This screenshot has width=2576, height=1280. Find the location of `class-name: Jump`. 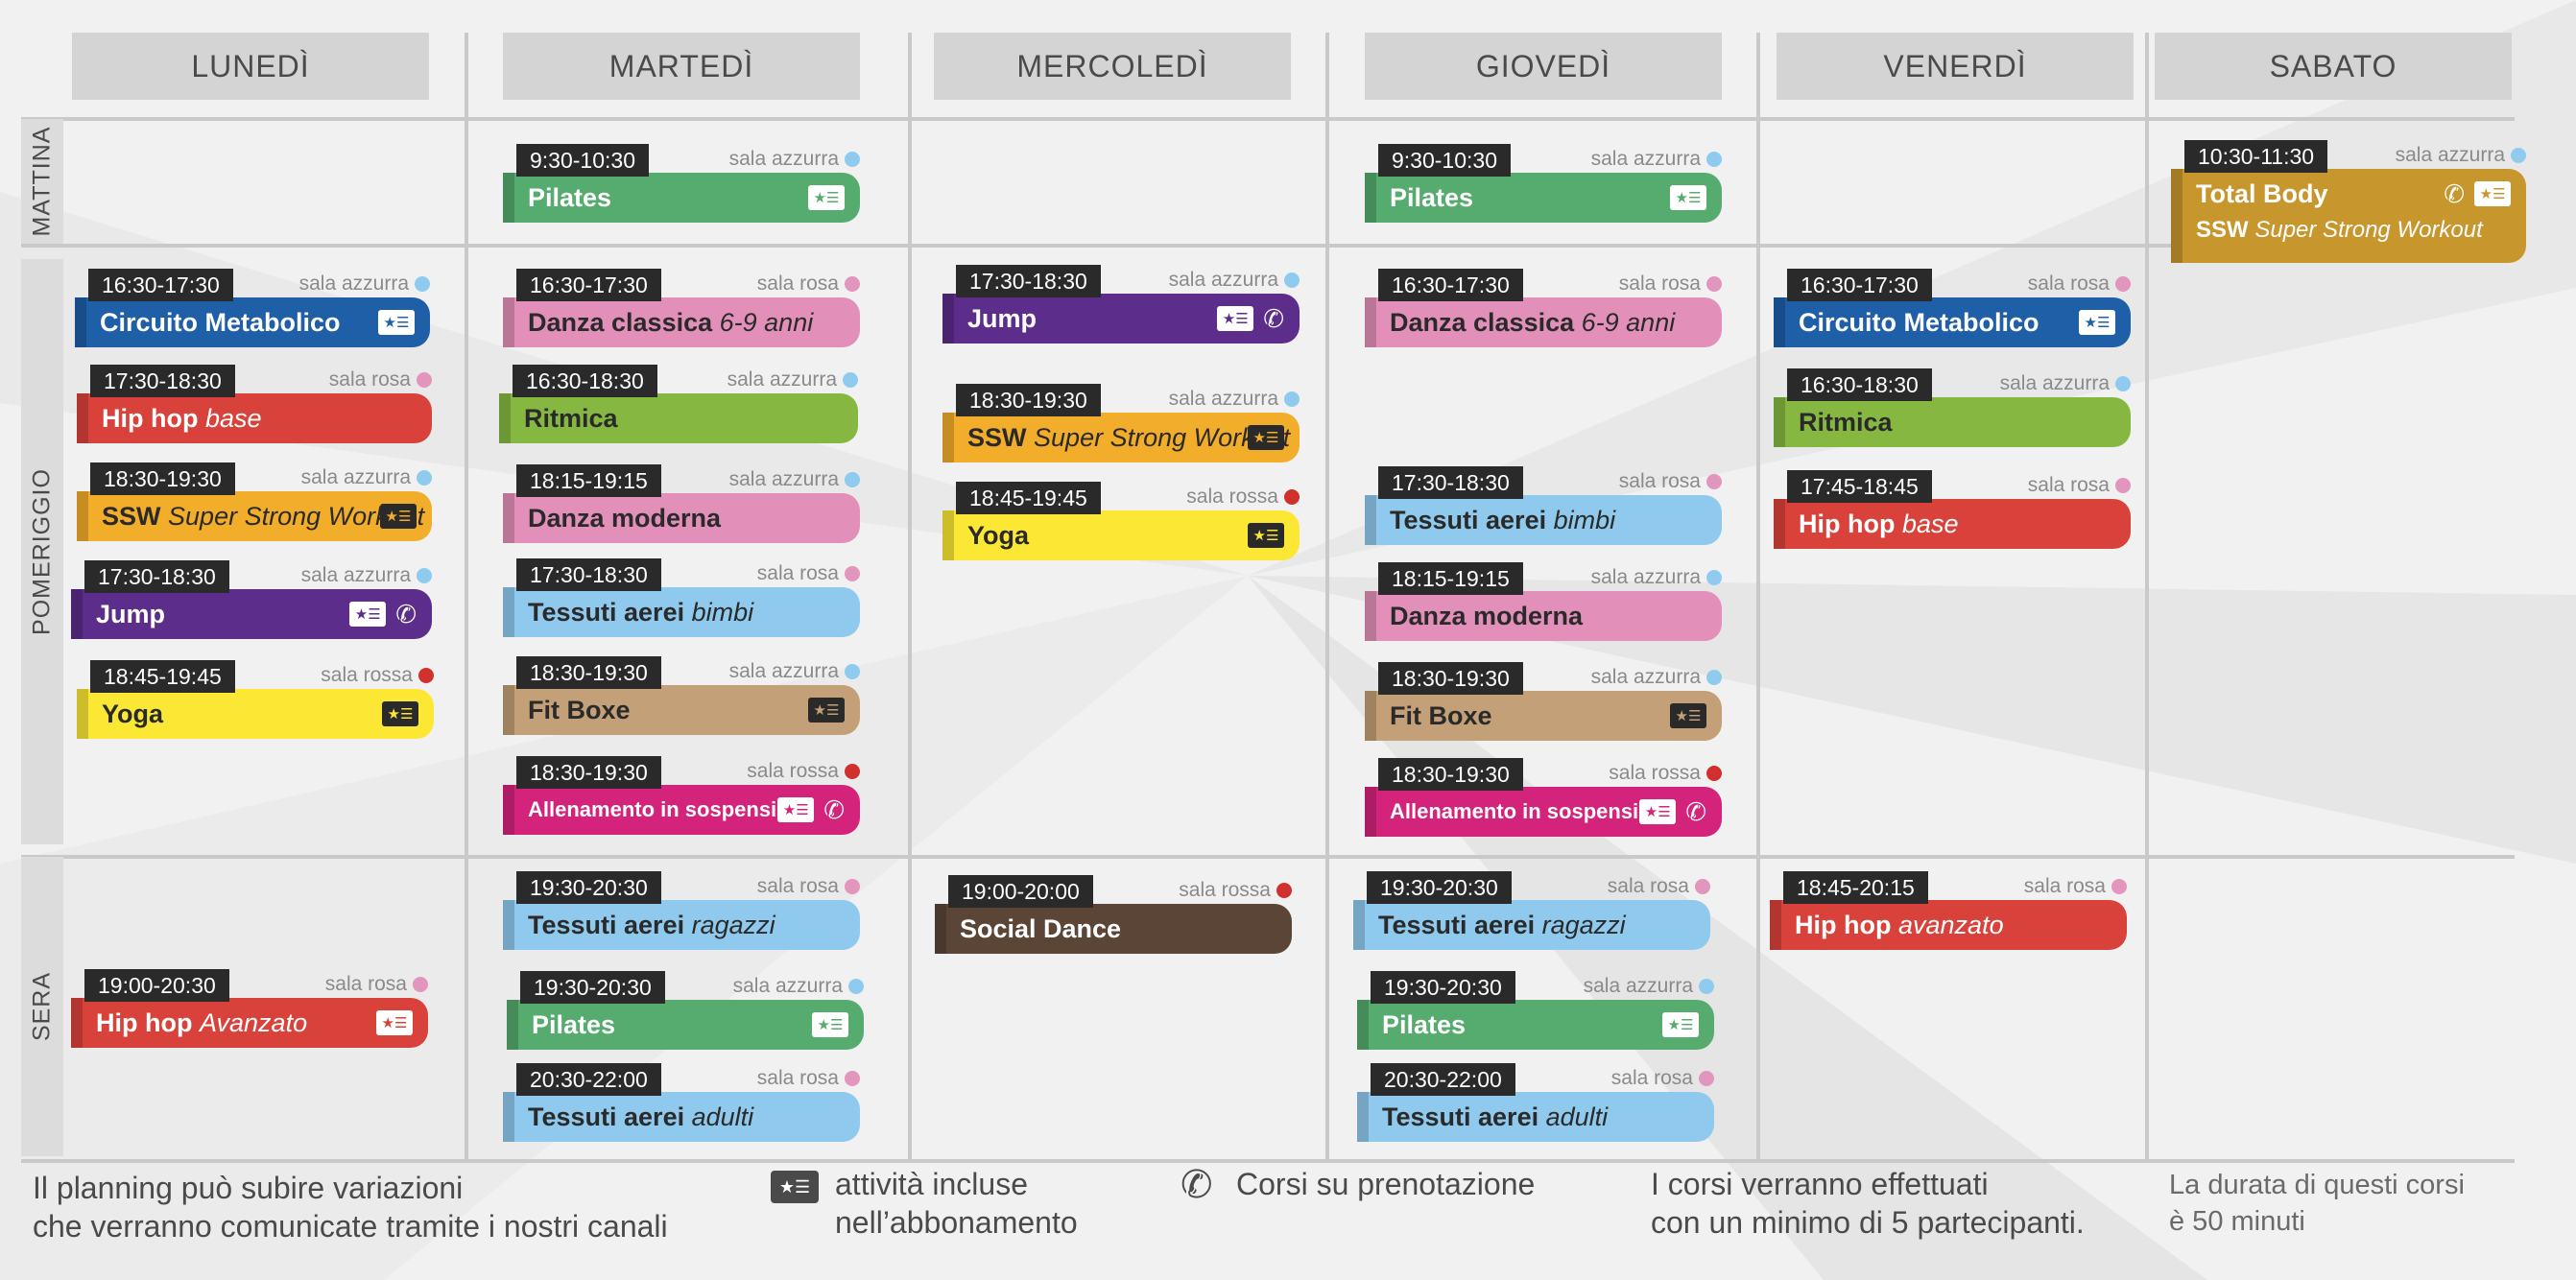

class-name: Jump is located at coordinates (131, 614).